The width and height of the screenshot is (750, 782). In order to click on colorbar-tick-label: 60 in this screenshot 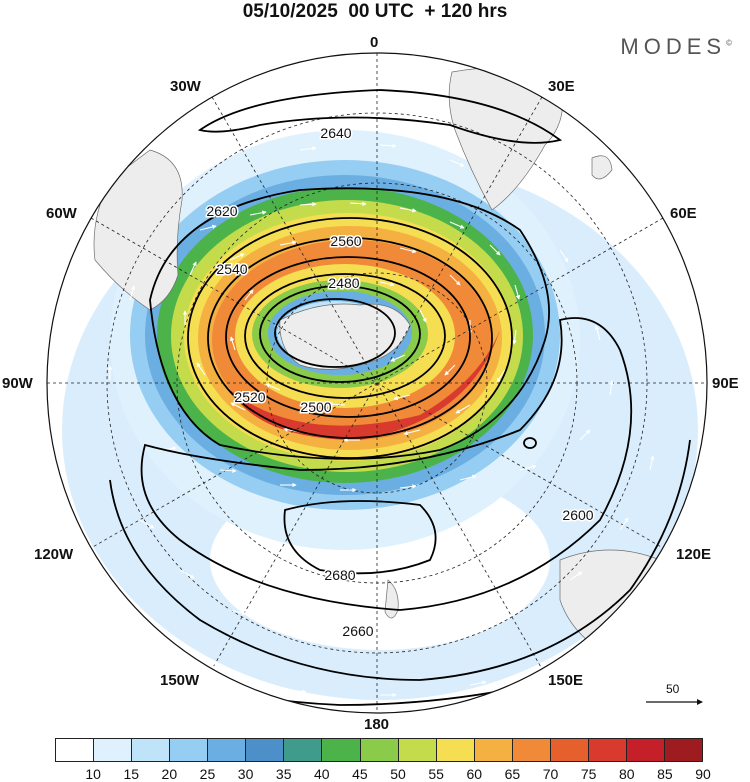, I will do `click(474, 774)`.